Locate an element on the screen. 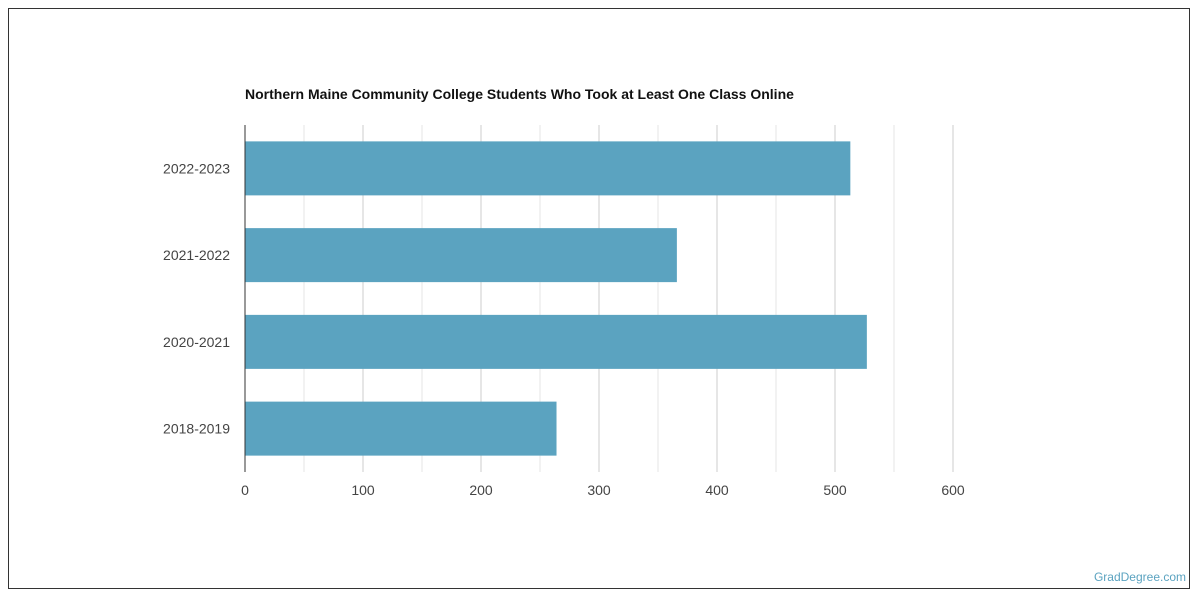  x-tick-label: 600 is located at coordinates (953, 490).